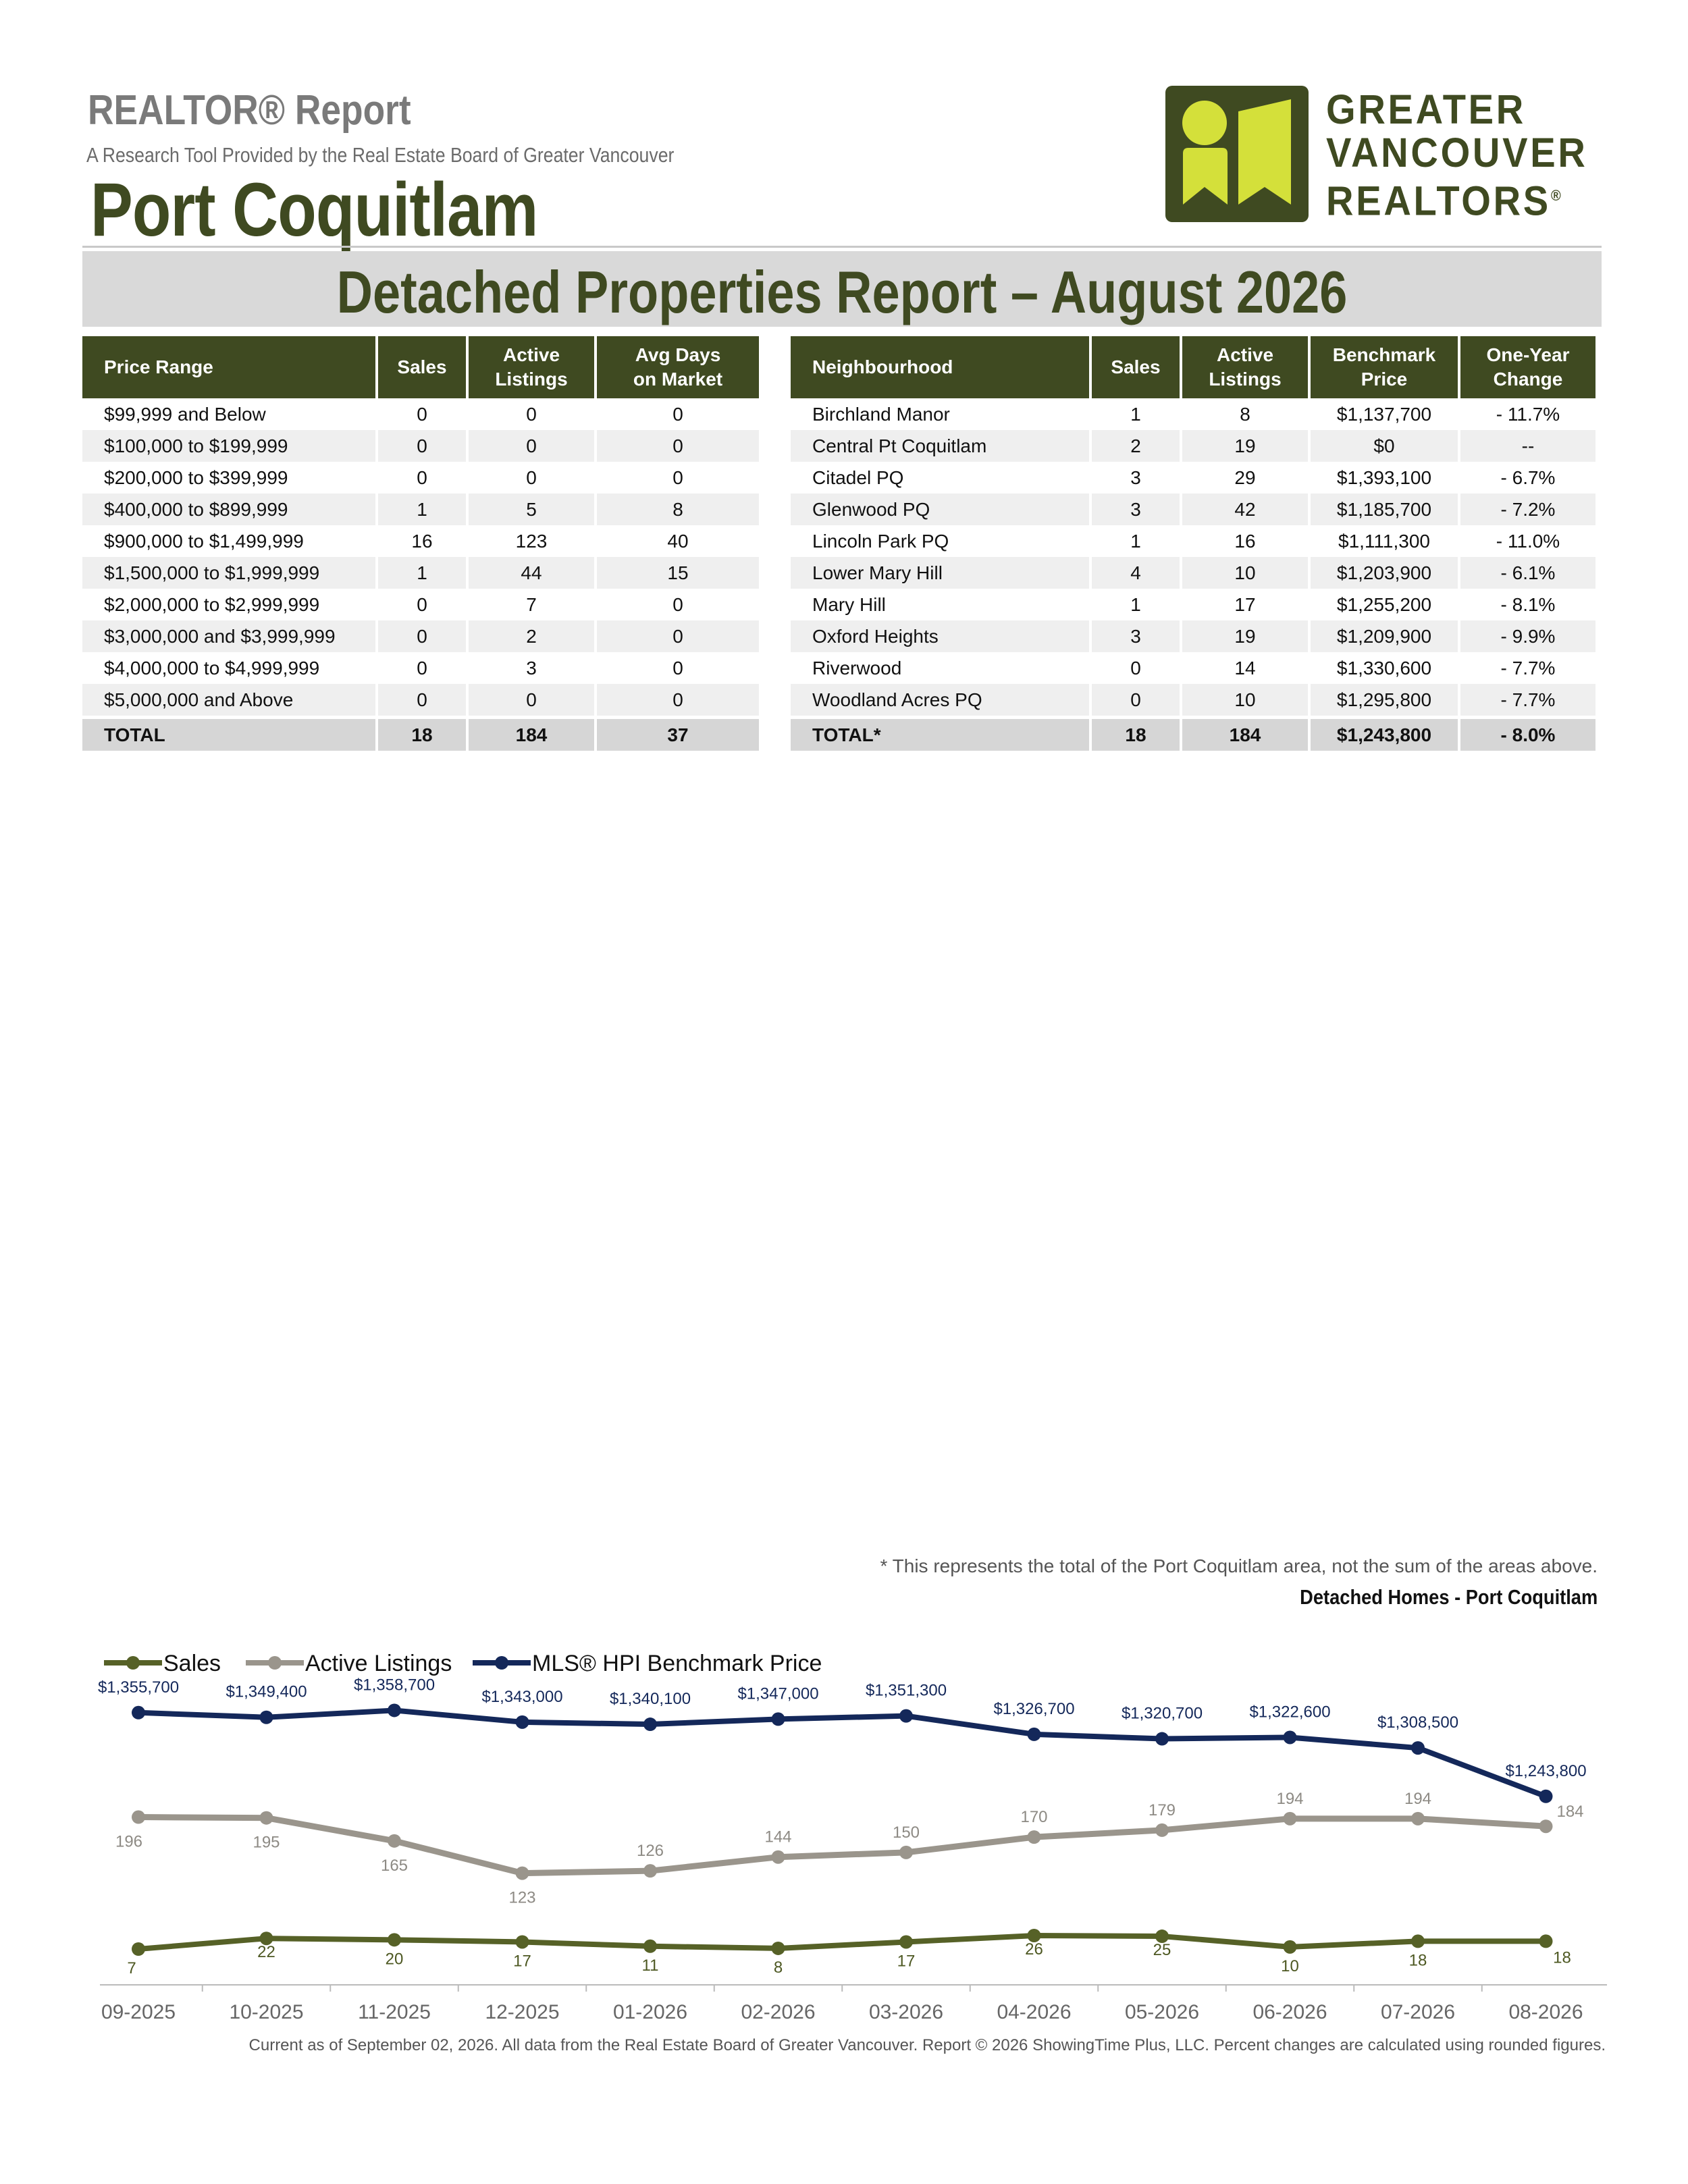 The width and height of the screenshot is (1688, 2184). Describe the element at coordinates (1162, 1950) in the screenshot. I see `data-label: 25` at that location.